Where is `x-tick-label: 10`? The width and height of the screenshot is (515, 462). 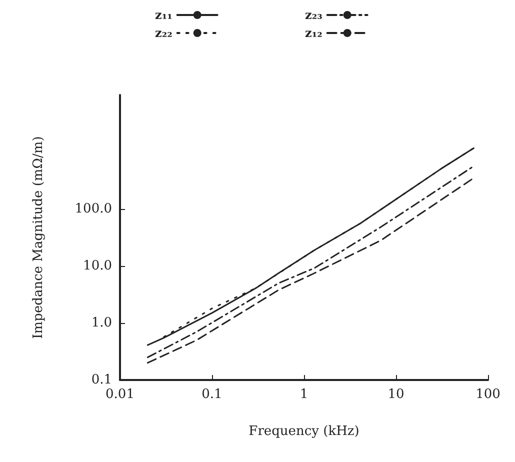
x-tick-label: 10 is located at coordinates (396, 394).